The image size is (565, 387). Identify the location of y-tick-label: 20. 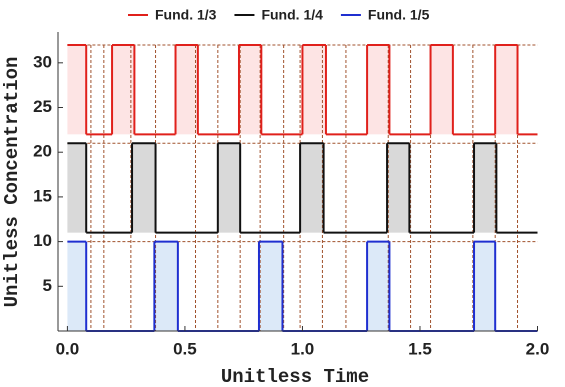
(42, 151).